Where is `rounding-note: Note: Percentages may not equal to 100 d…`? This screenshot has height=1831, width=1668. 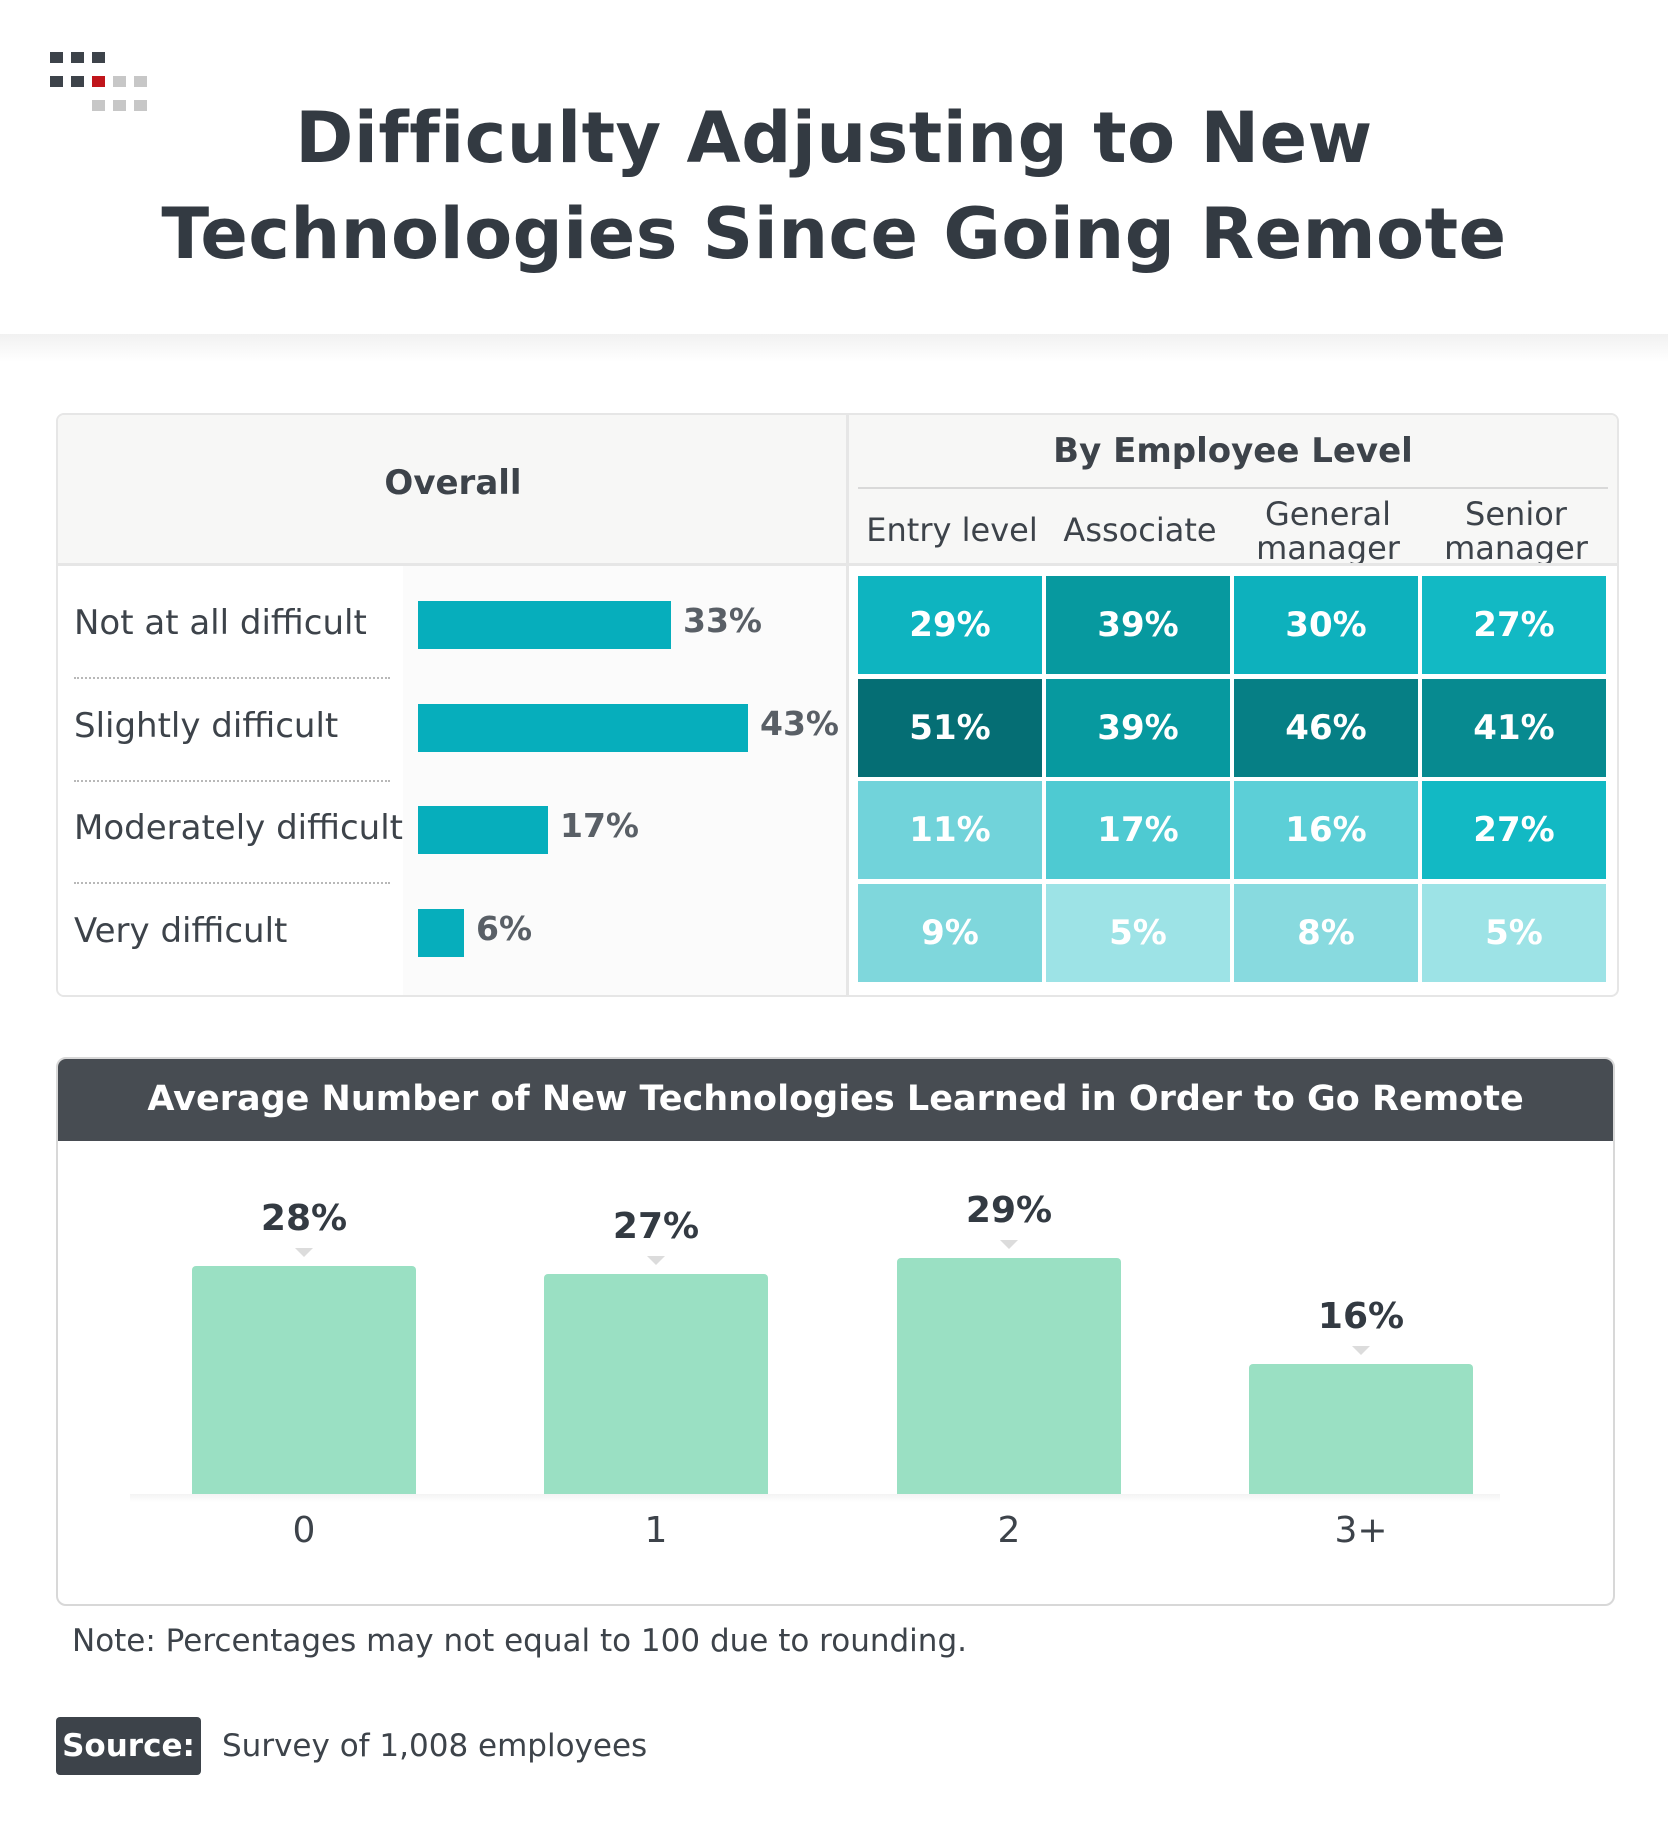 rounding-note: Note: Percentages may not equal to 100 d… is located at coordinates (519, 1641).